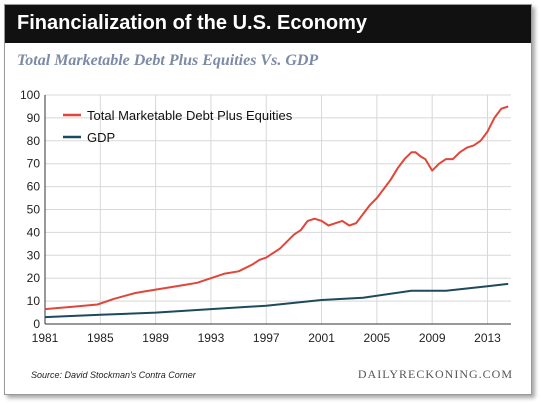 This screenshot has width=540, height=403. What do you see at coordinates (34, 210) in the screenshot?
I see `y-tick-label: 50` at bounding box center [34, 210].